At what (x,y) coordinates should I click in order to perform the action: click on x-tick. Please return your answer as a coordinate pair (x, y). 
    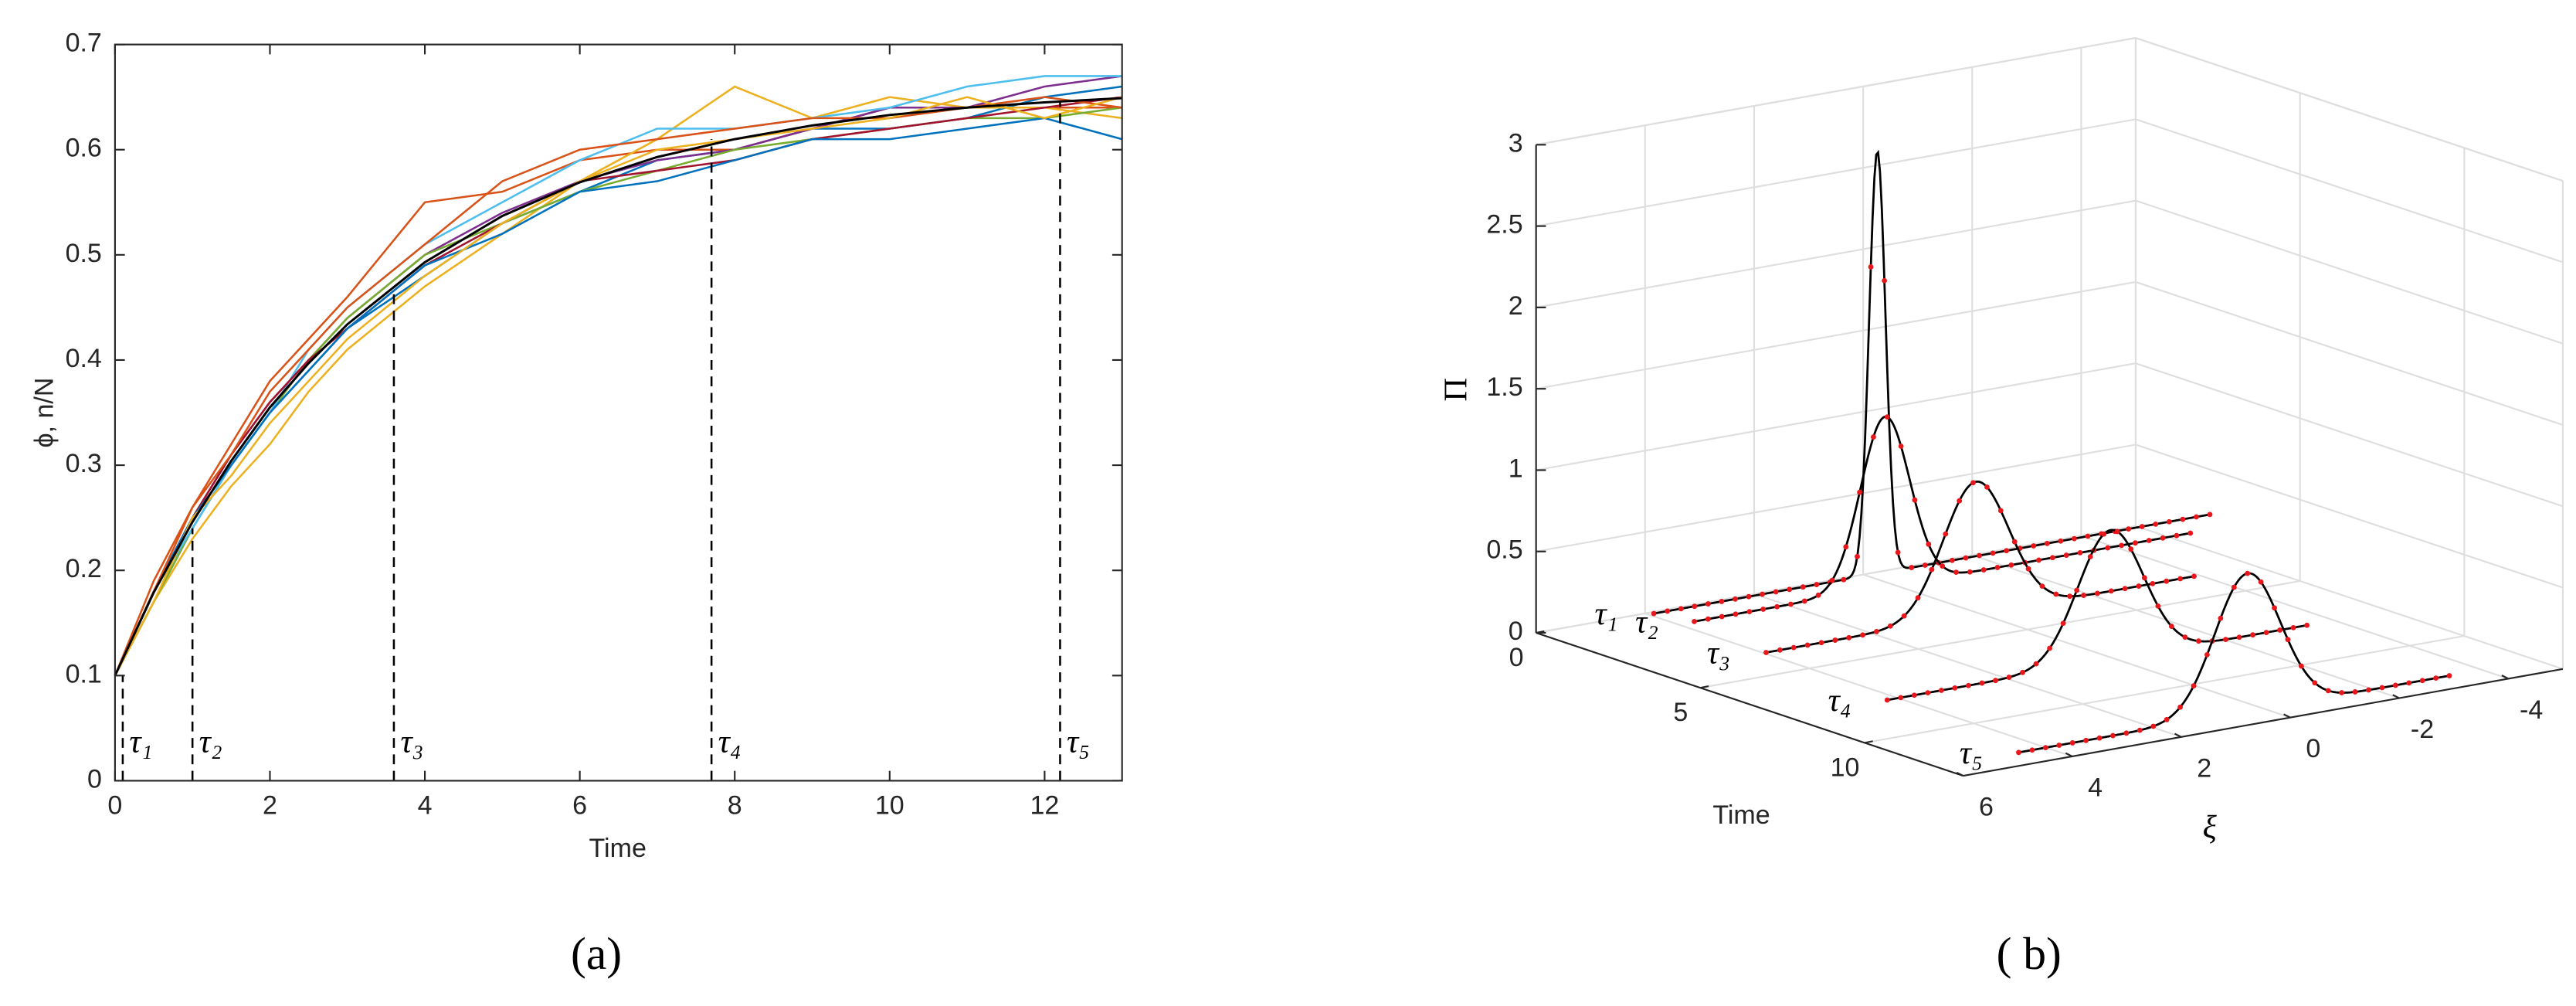
    Looking at the image, I should click on (1869, 742).